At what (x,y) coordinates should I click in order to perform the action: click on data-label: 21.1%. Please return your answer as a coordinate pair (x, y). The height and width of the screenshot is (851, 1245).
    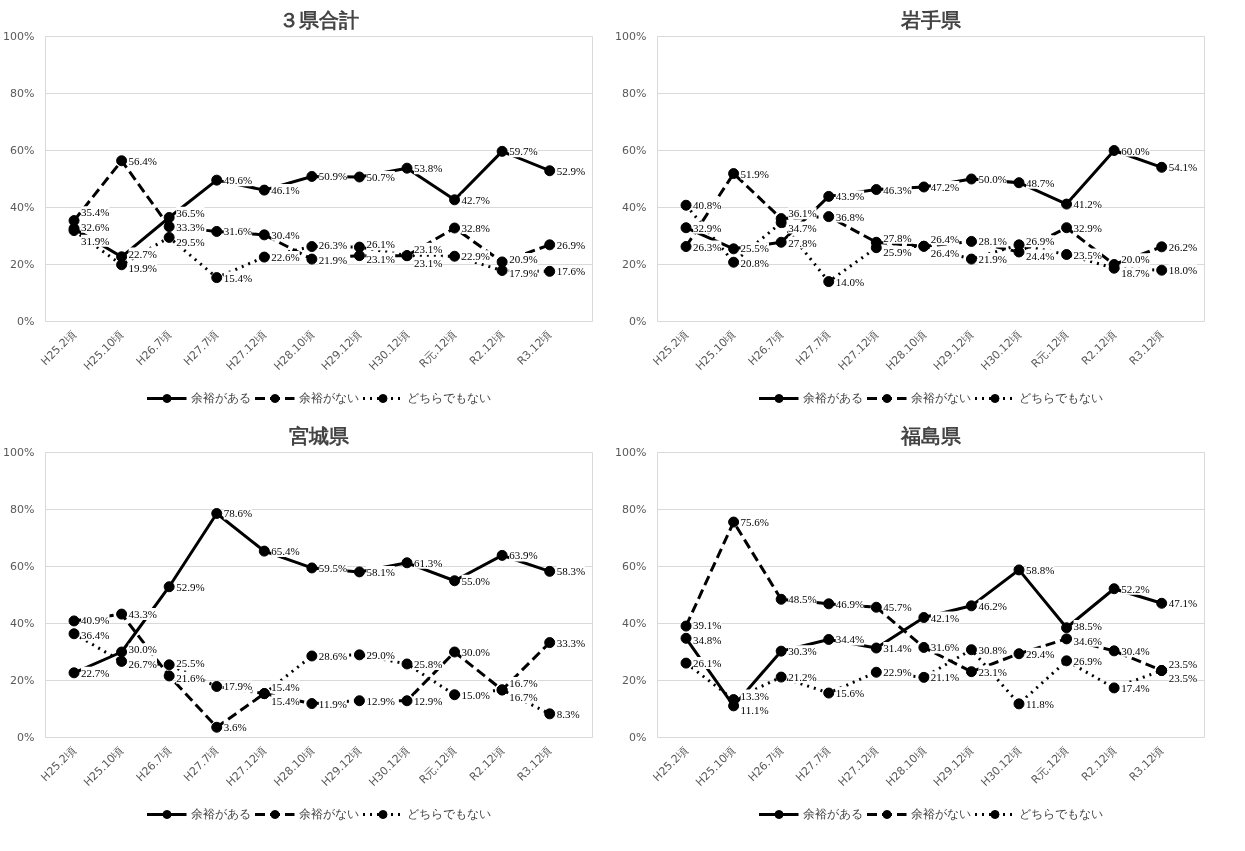
    Looking at the image, I should click on (945, 677).